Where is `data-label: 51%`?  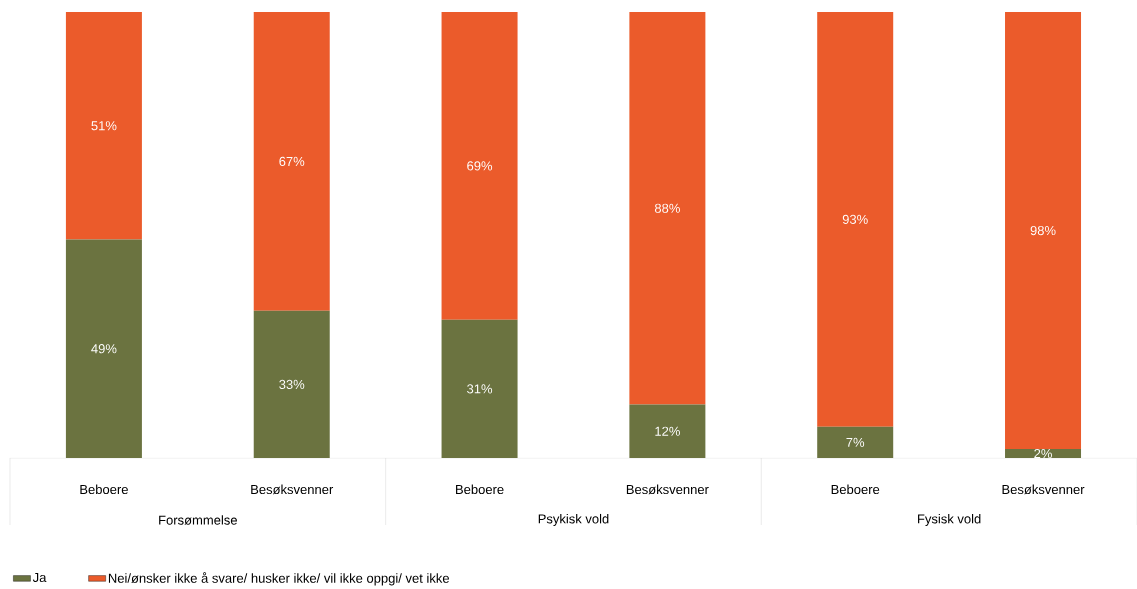 data-label: 51% is located at coordinates (104, 126).